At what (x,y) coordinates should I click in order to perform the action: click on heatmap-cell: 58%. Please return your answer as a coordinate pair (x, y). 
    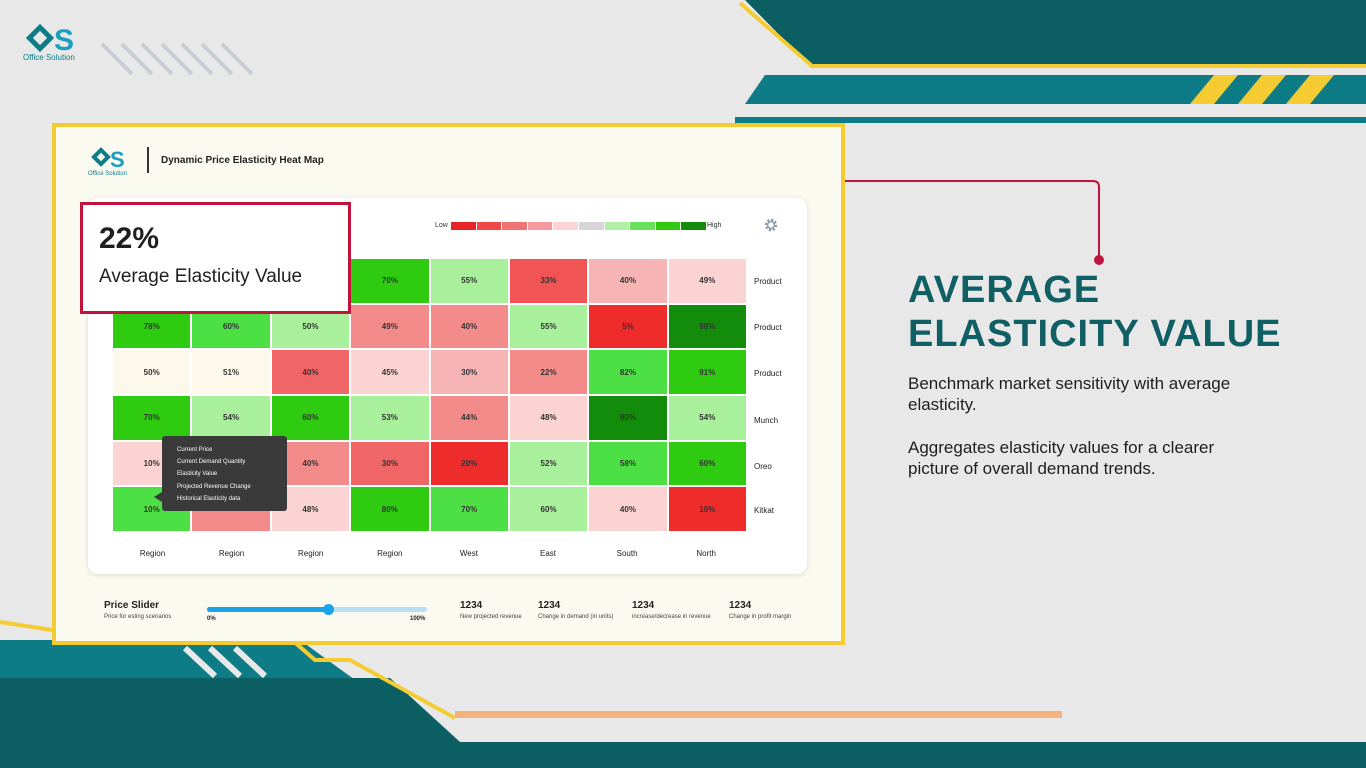
    Looking at the image, I should click on (628, 463).